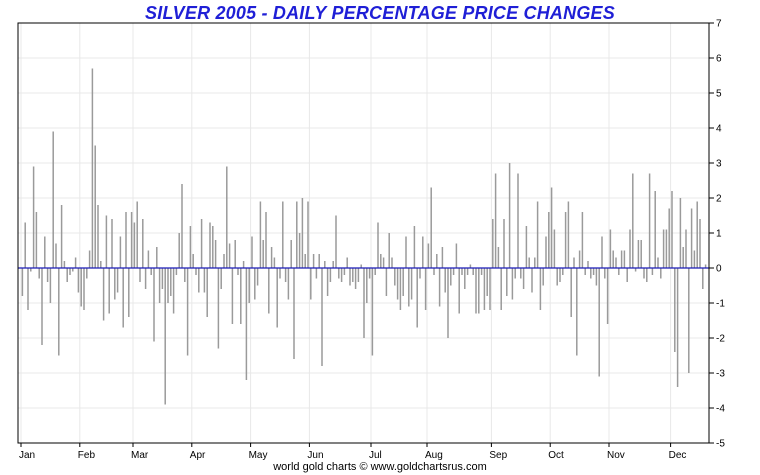 This screenshot has width=760, height=475. What do you see at coordinates (315, 455) in the screenshot?
I see `x-tick-label: Jun` at bounding box center [315, 455].